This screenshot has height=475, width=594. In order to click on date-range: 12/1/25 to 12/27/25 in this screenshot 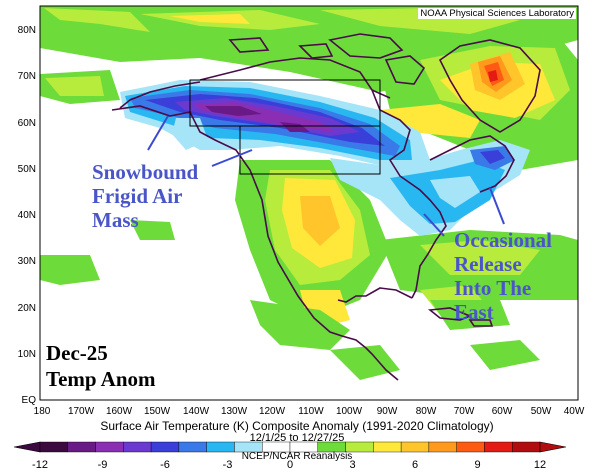, I will do `click(297, 438)`.